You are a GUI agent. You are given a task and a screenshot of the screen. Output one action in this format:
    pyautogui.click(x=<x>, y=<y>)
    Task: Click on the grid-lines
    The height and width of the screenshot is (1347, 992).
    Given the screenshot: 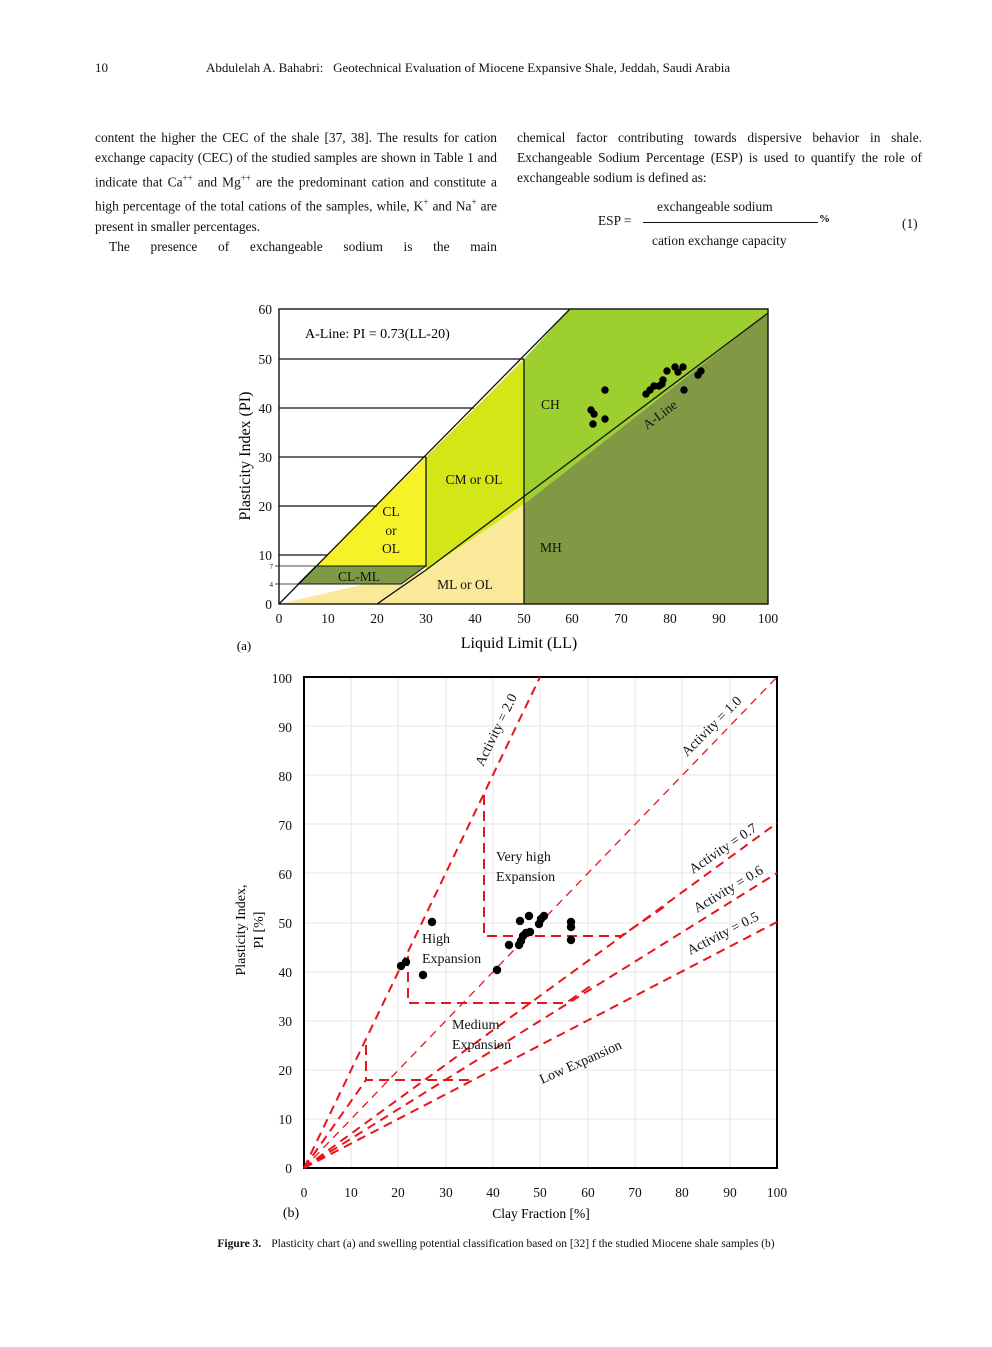 What is the action you would take?
    pyautogui.click(x=399, y=471)
    